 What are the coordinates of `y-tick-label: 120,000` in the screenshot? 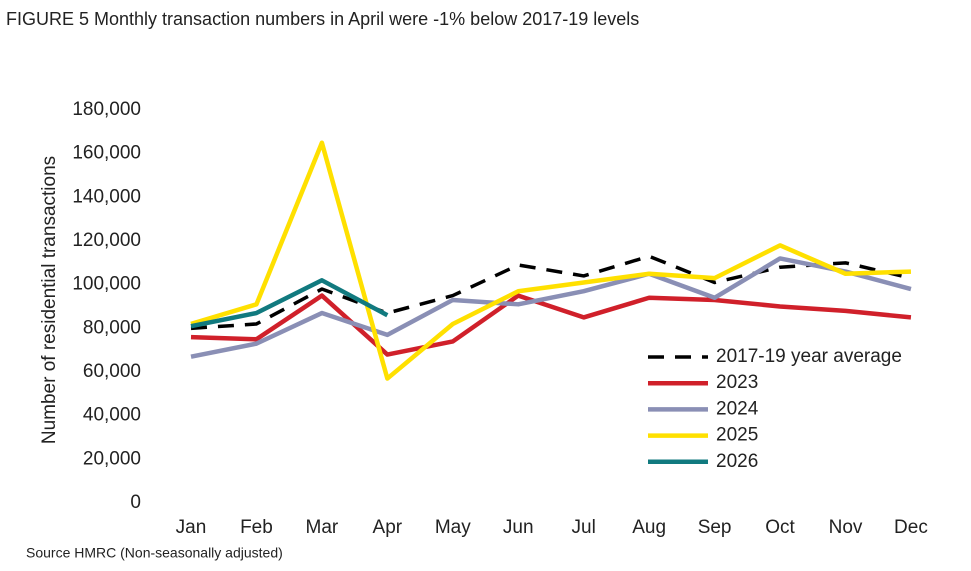 It's located at (106, 240).